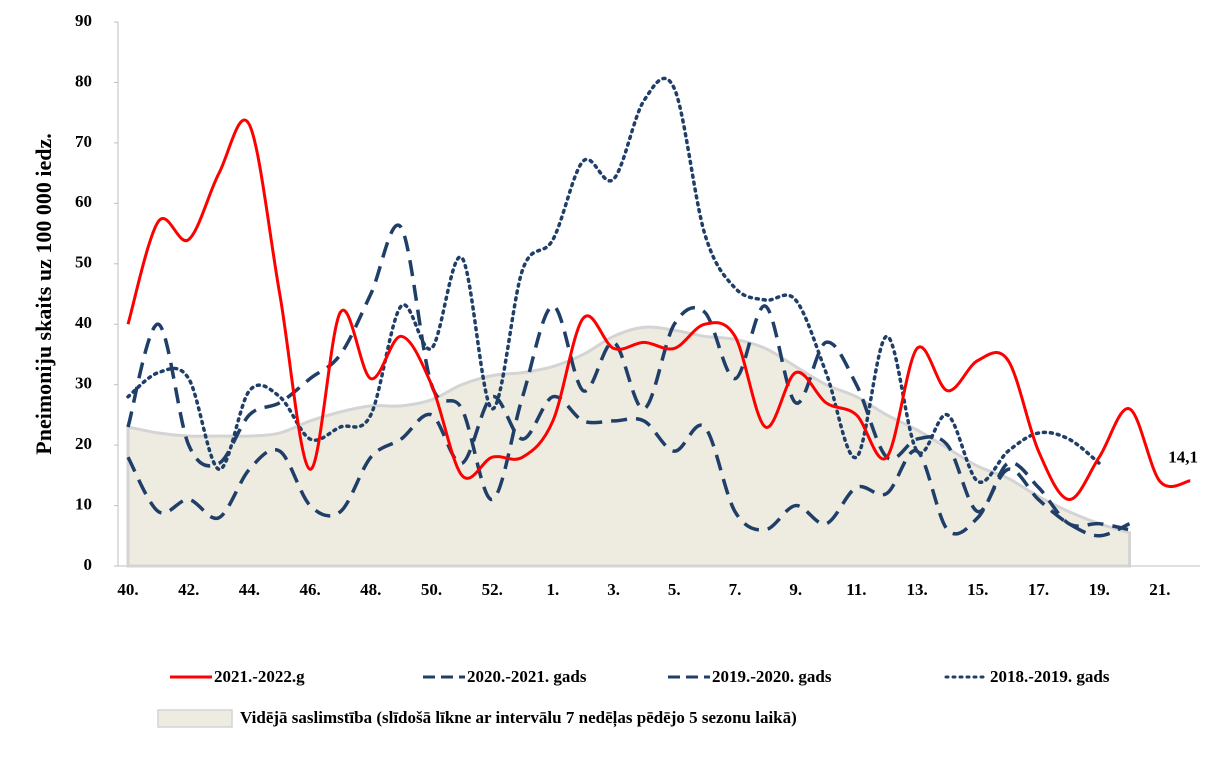 Image resolution: width=1225 pixels, height=758 pixels. I want to click on x-tick-label: 17., so click(1038, 589).